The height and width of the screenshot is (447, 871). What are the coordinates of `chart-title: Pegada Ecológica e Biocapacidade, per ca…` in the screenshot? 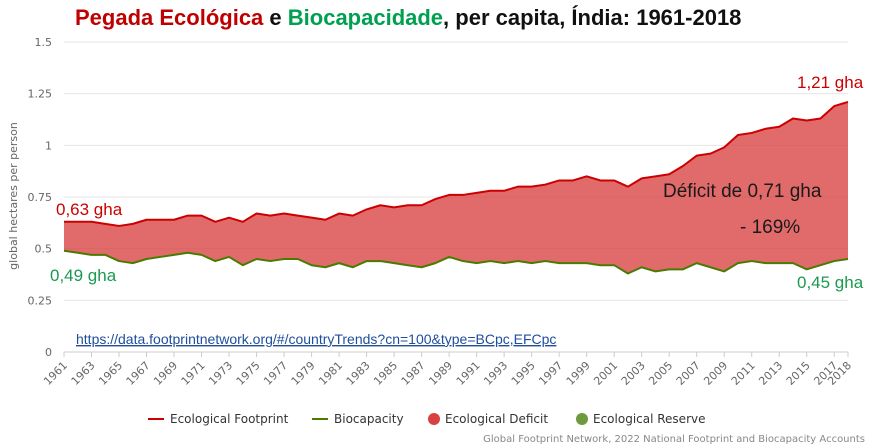 It's located at (408, 17).